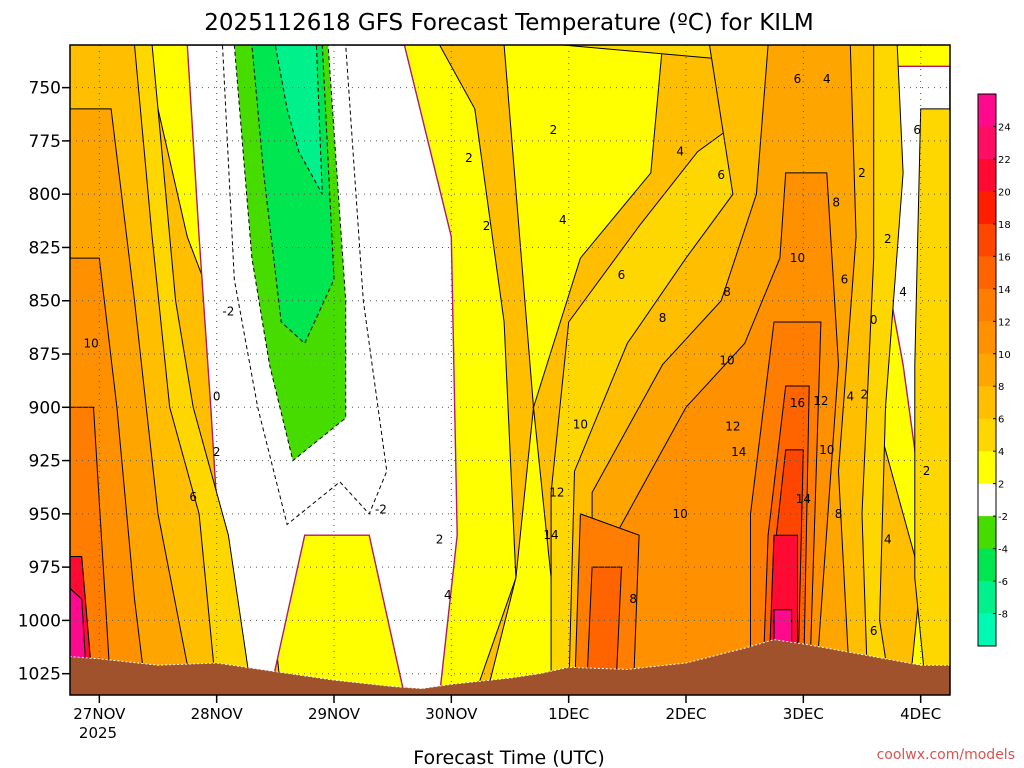 Image resolution: width=1024 pixels, height=768 pixels. I want to click on contour-label-16: 4, so click(827, 79).